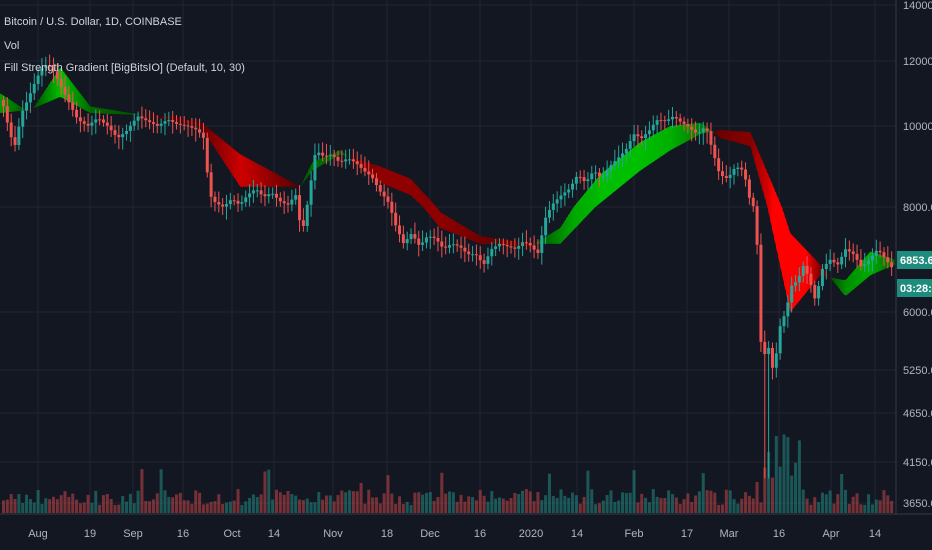 The height and width of the screenshot is (550, 932). Describe the element at coordinates (93, 22) in the screenshot. I see `symbol-legend: Bitcoin / U.S. Dollar, 1D, COINBASE` at that location.